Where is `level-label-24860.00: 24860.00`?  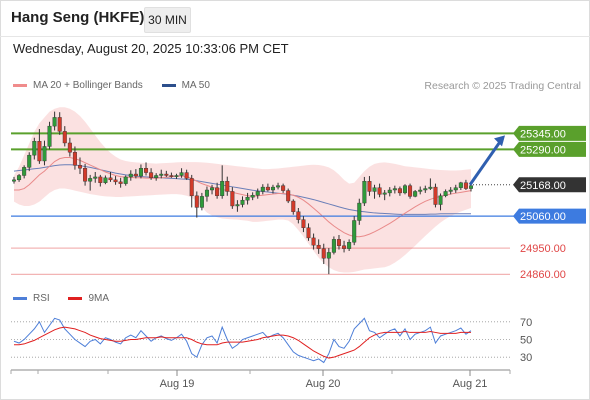 level-label-24860.00: 24860.00 is located at coordinates (543, 275).